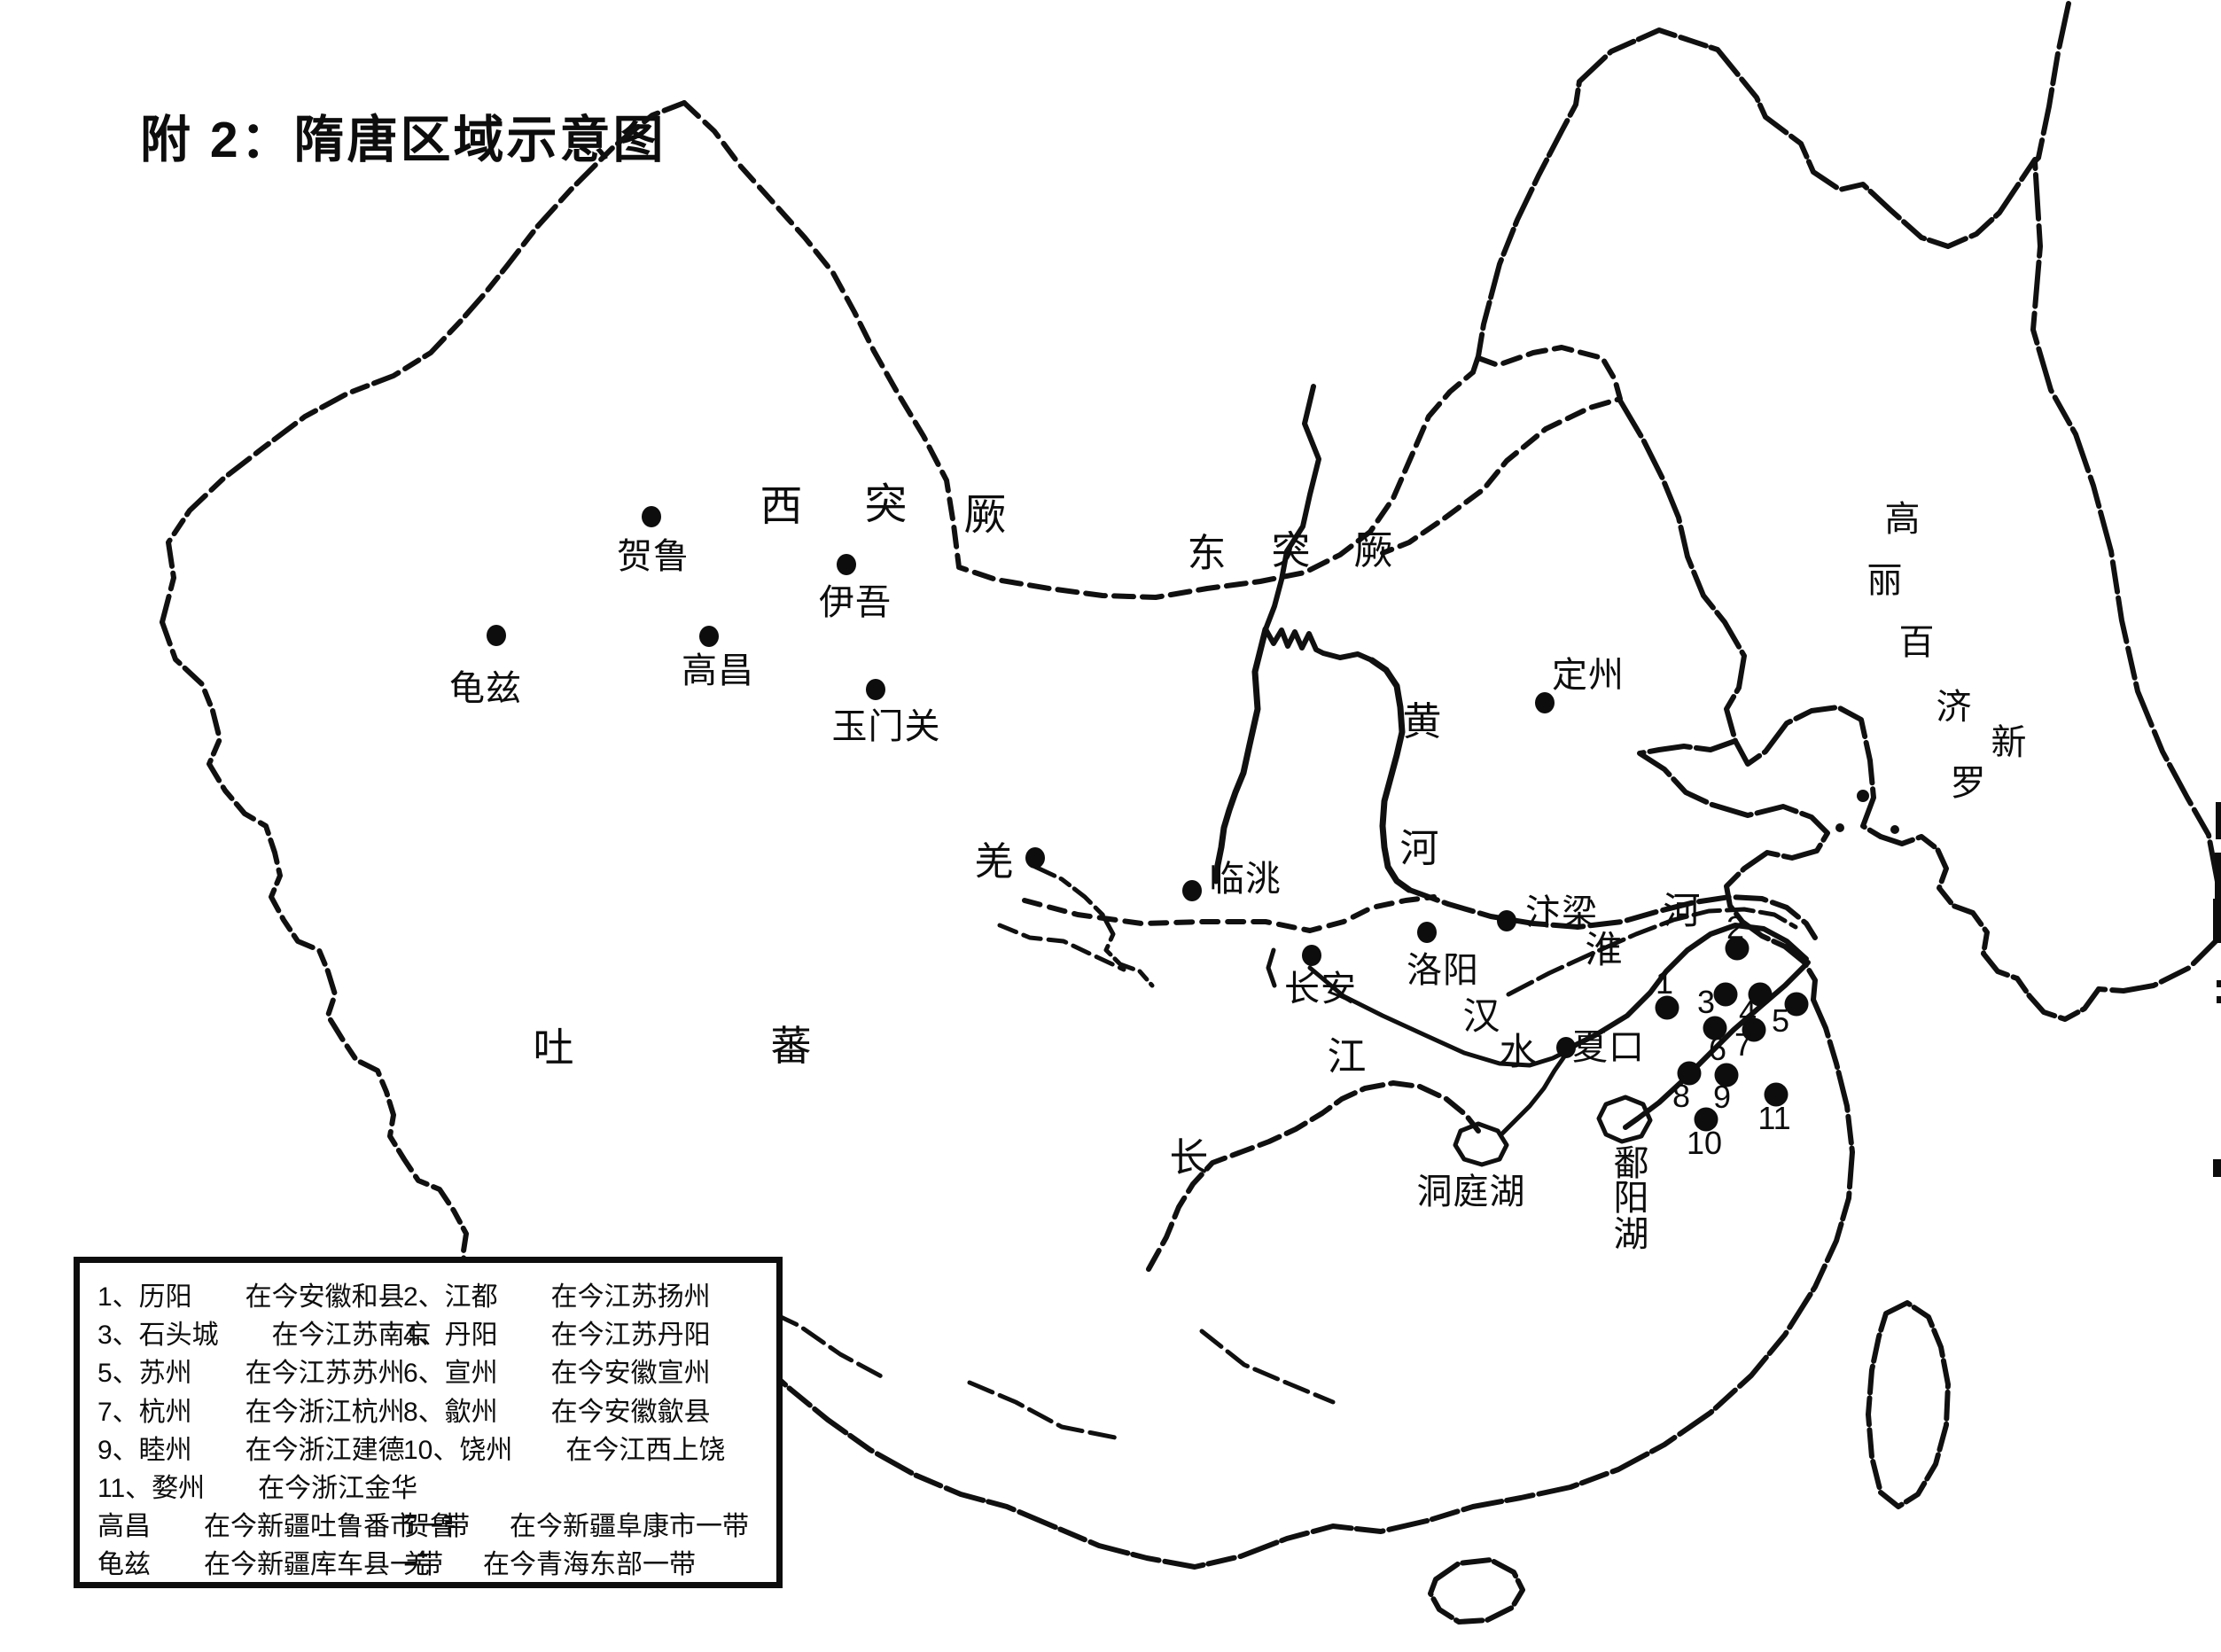  Describe the element at coordinates (251, 1297) in the screenshot. I see `legend-entry-left: 1、历阳 在今安徽和县` at that location.